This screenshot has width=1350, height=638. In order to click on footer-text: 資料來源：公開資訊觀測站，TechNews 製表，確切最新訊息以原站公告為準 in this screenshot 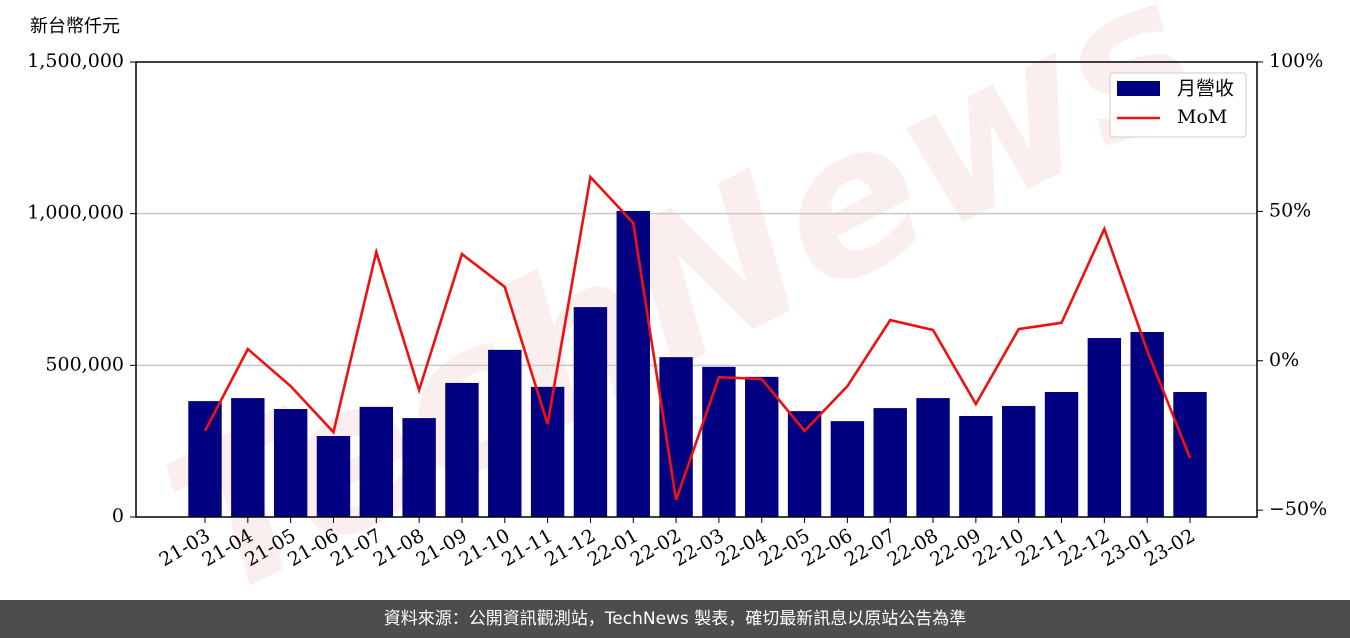, I will do `click(675, 619)`.